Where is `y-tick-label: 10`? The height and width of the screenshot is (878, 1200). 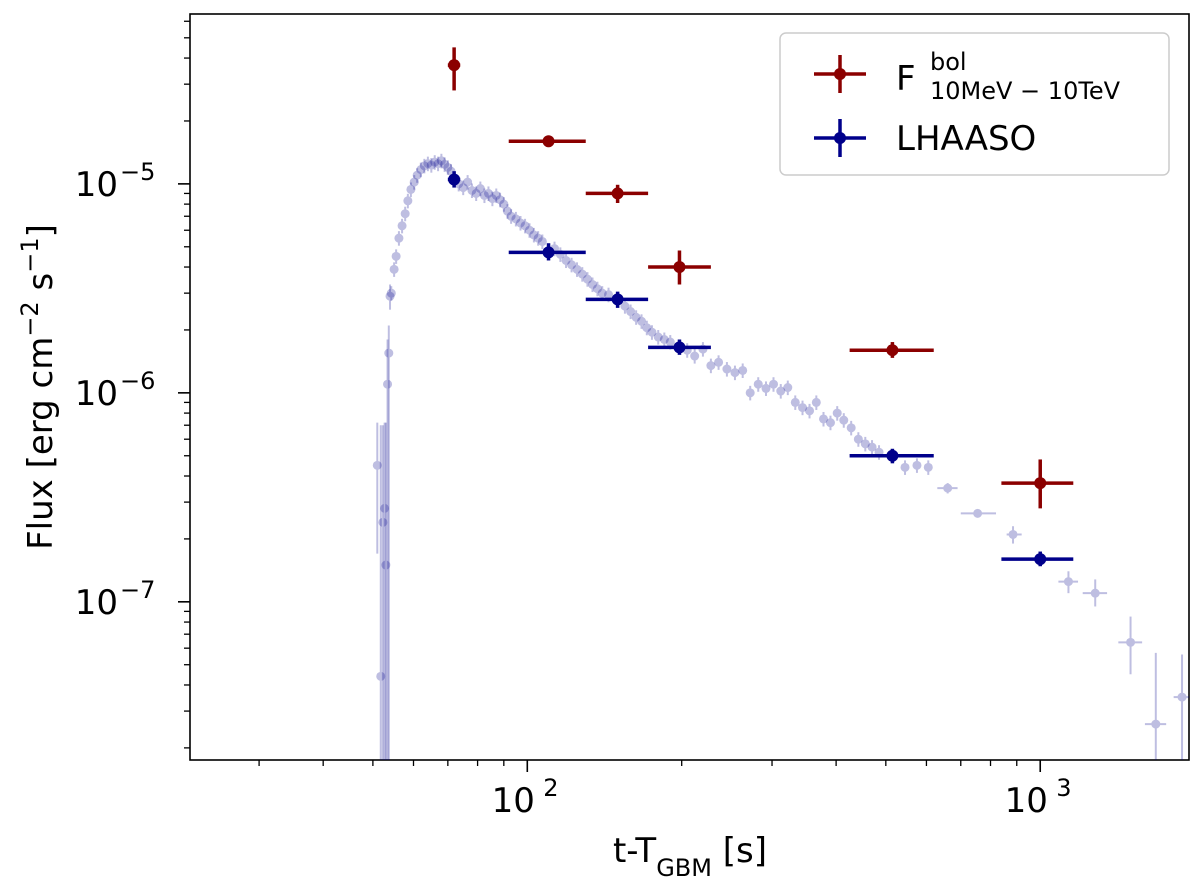
y-tick-label: 10 is located at coordinates (96, 603).